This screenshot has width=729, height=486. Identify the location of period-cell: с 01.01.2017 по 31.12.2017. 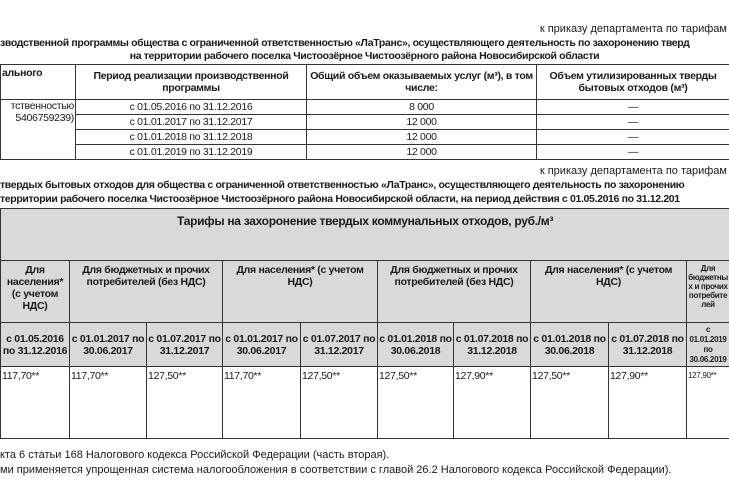
(191, 122).